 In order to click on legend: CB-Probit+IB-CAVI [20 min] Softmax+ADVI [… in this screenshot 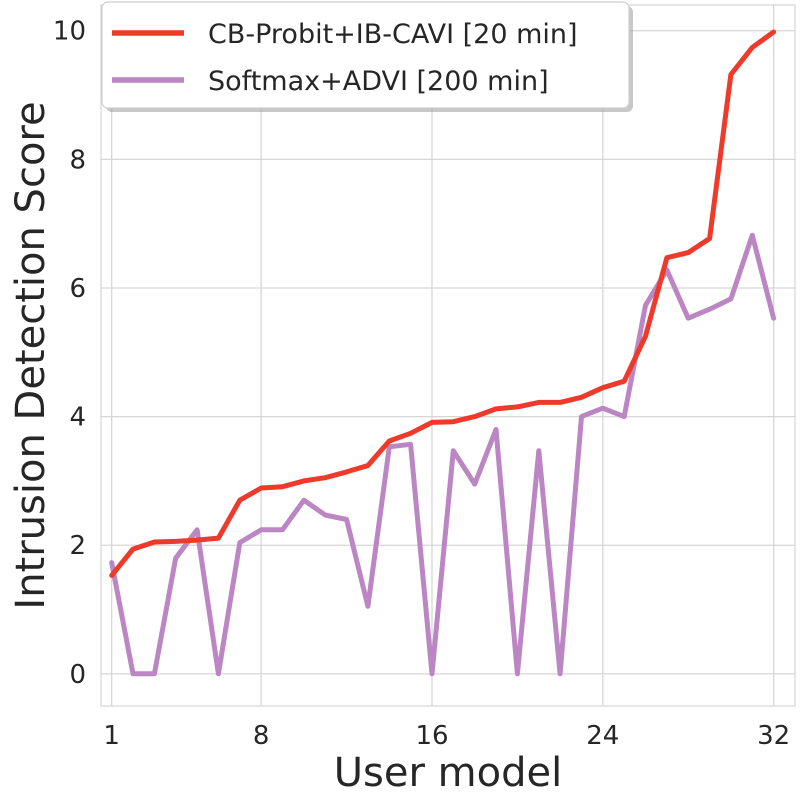, I will do `click(367, 56)`.